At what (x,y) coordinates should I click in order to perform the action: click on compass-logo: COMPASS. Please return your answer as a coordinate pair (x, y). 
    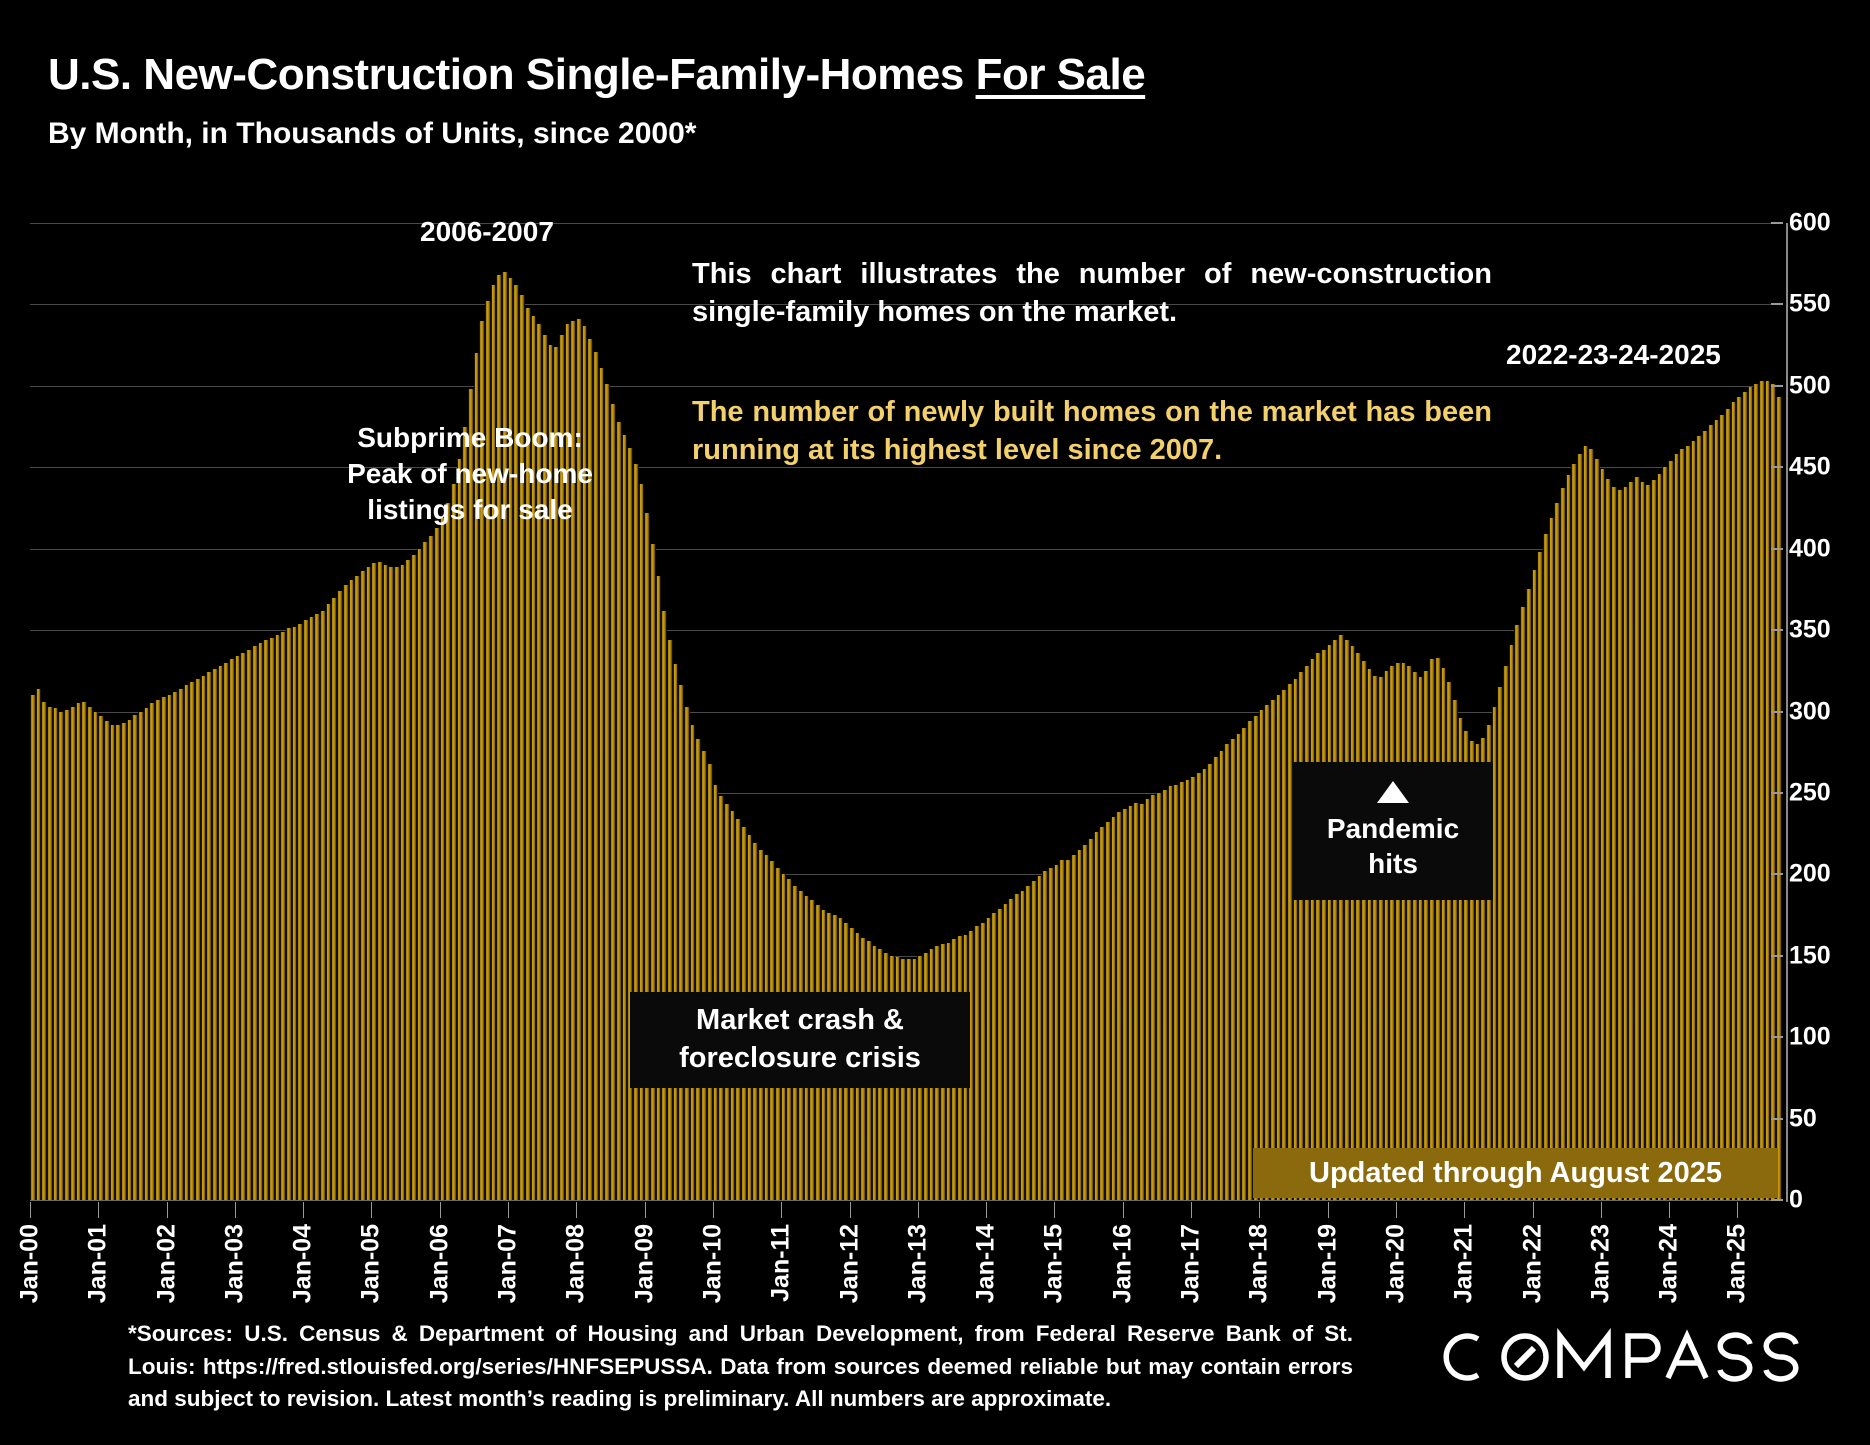
    Looking at the image, I should click on (1632, 1357).